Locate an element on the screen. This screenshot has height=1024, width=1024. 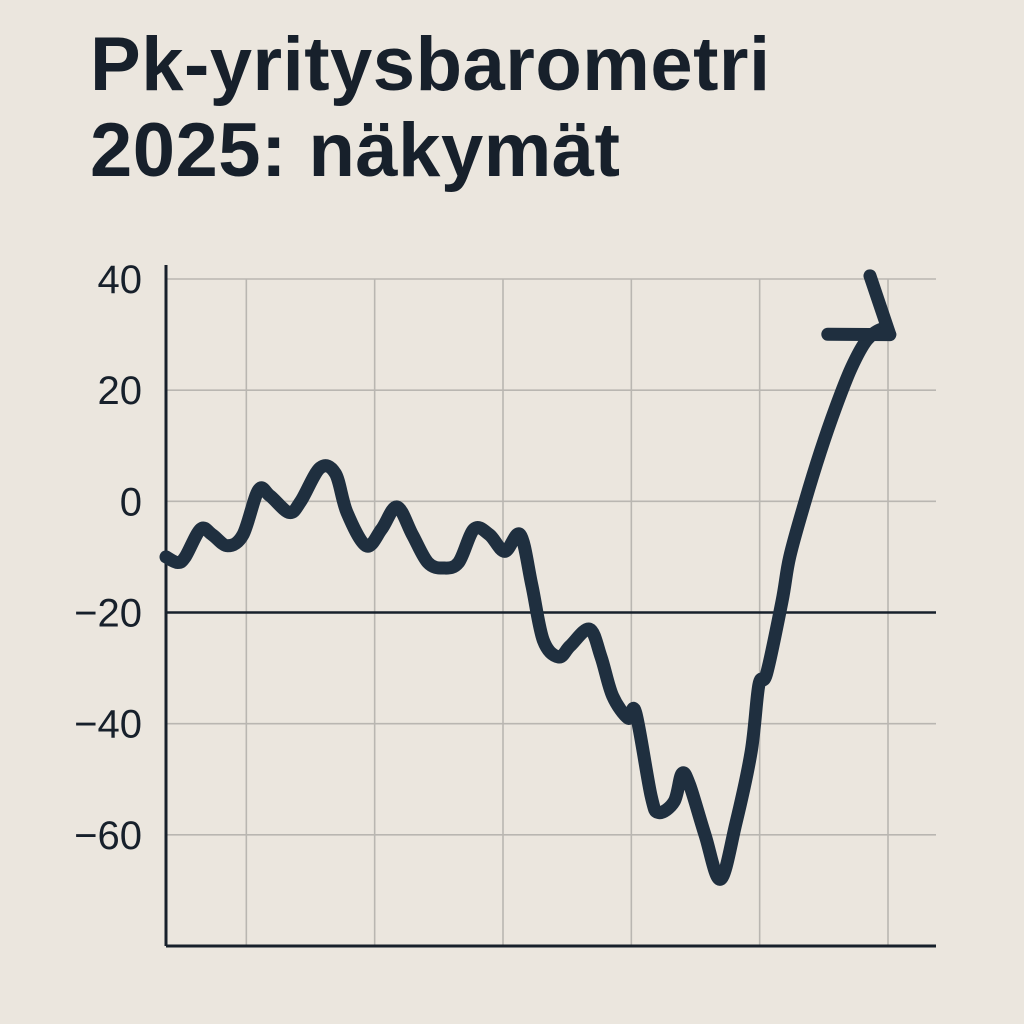
y-tick-label: 0 is located at coordinates (131, 502).